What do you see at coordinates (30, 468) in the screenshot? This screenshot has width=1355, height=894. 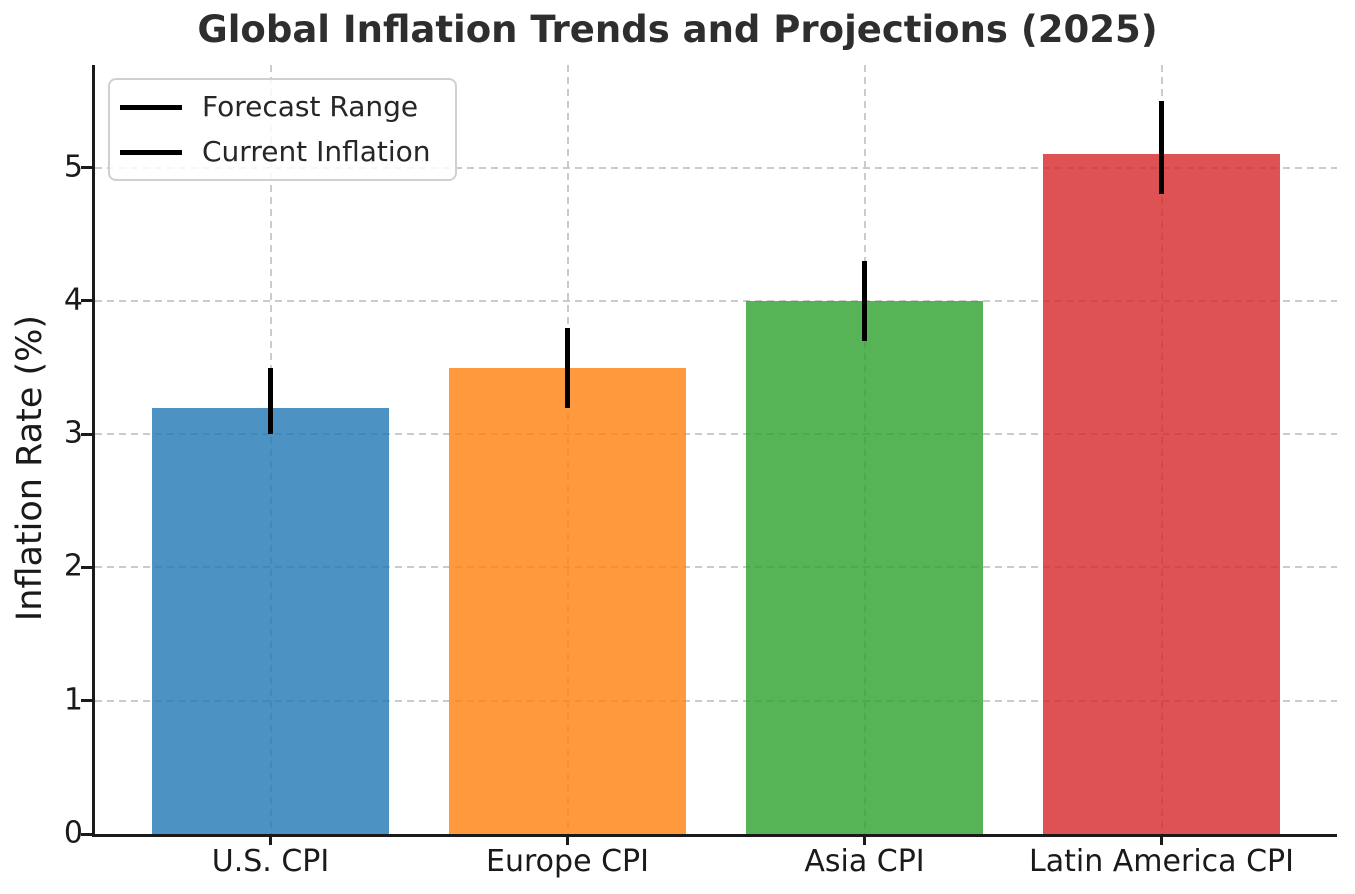 I see `y-axis-label: Inflation Rate (%)` at bounding box center [30, 468].